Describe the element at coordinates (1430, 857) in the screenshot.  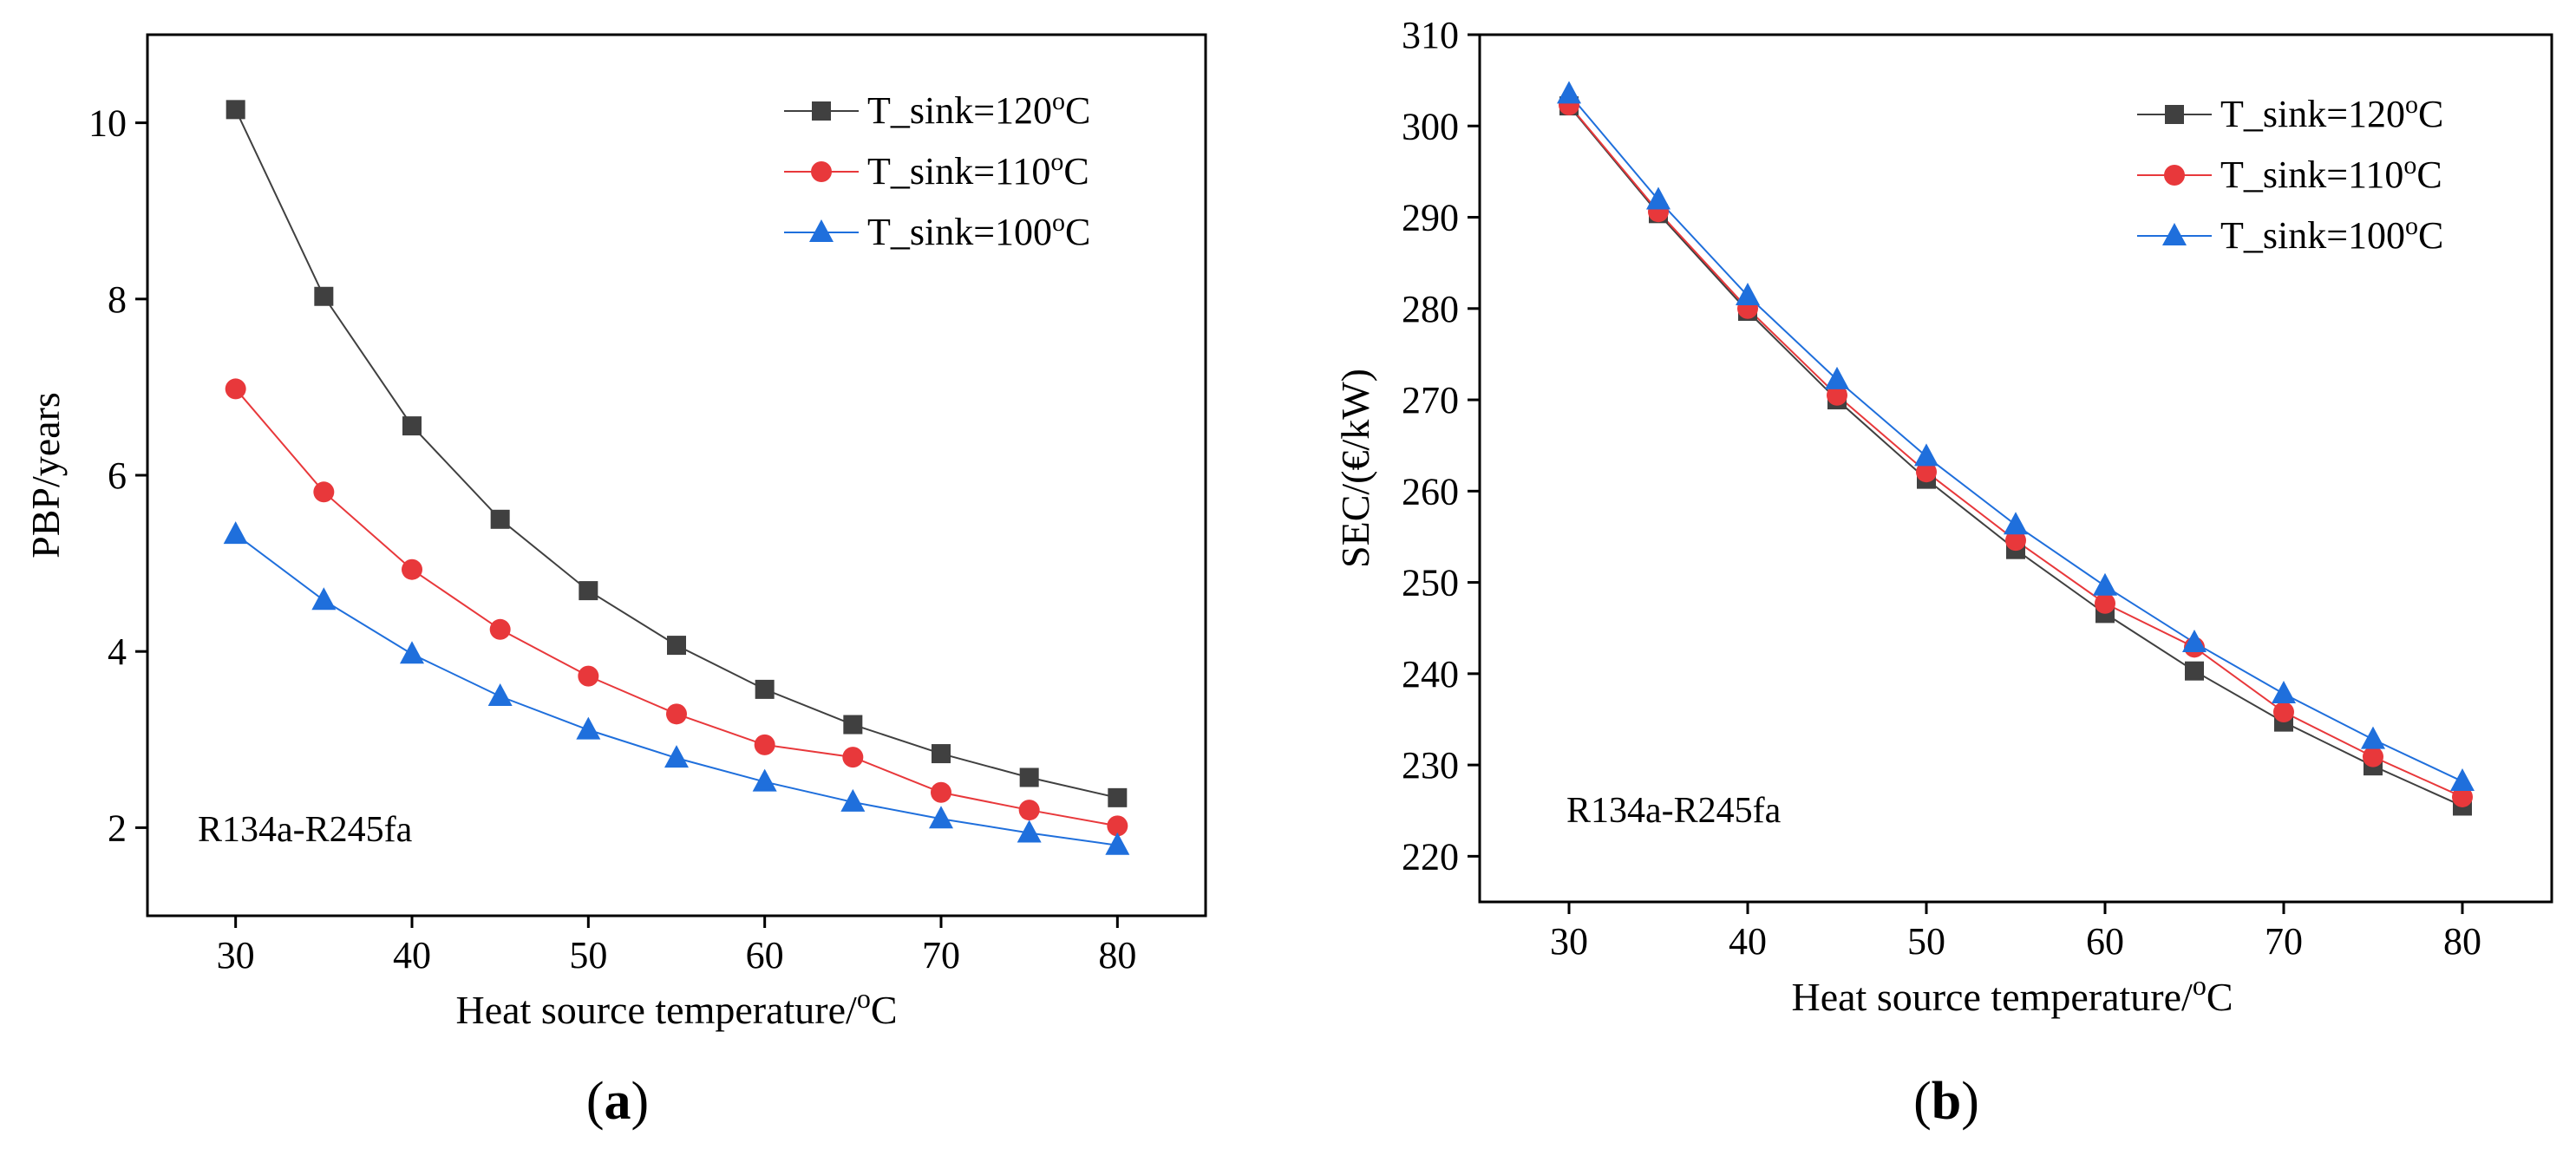
I see `y-tick-label: 220` at that location.